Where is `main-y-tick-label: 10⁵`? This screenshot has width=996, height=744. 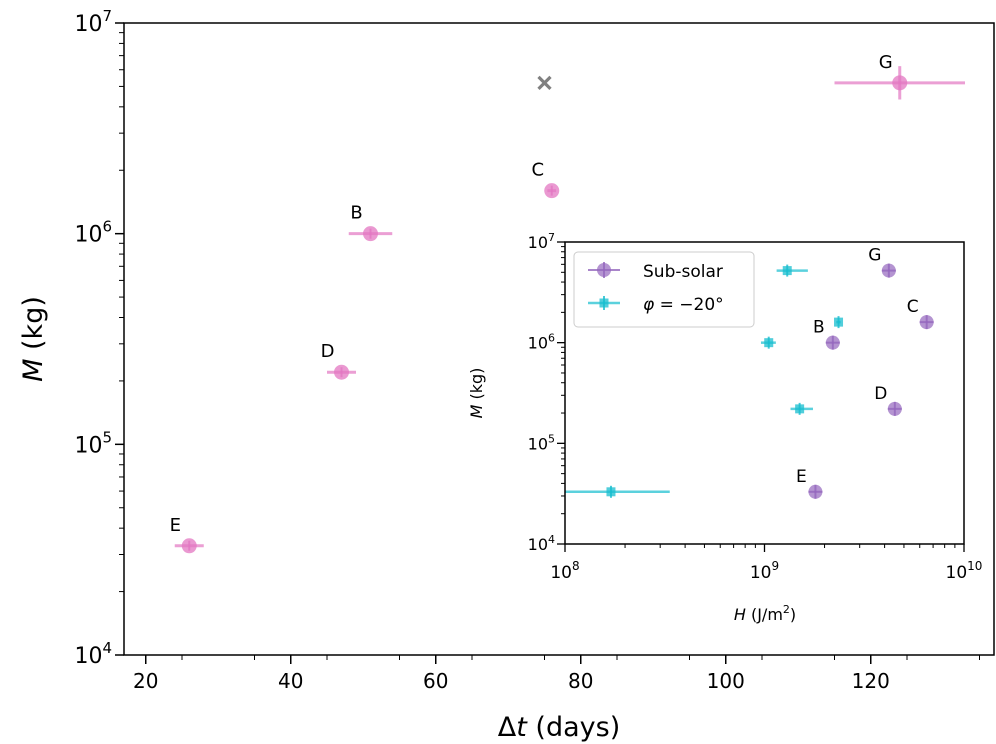
main-y-tick-label: 10⁵ is located at coordinates (93, 443).